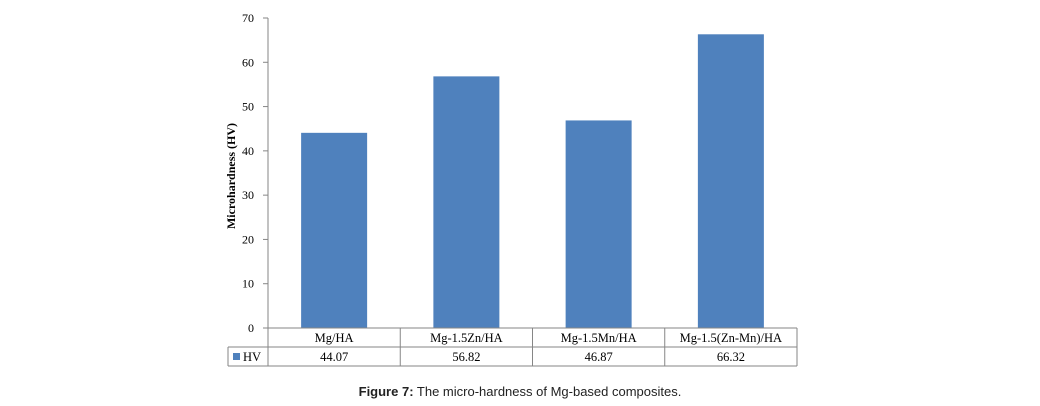 This screenshot has height=406, width=1040. What do you see at coordinates (466, 357) in the screenshot?
I see `value-label: 56.82` at bounding box center [466, 357].